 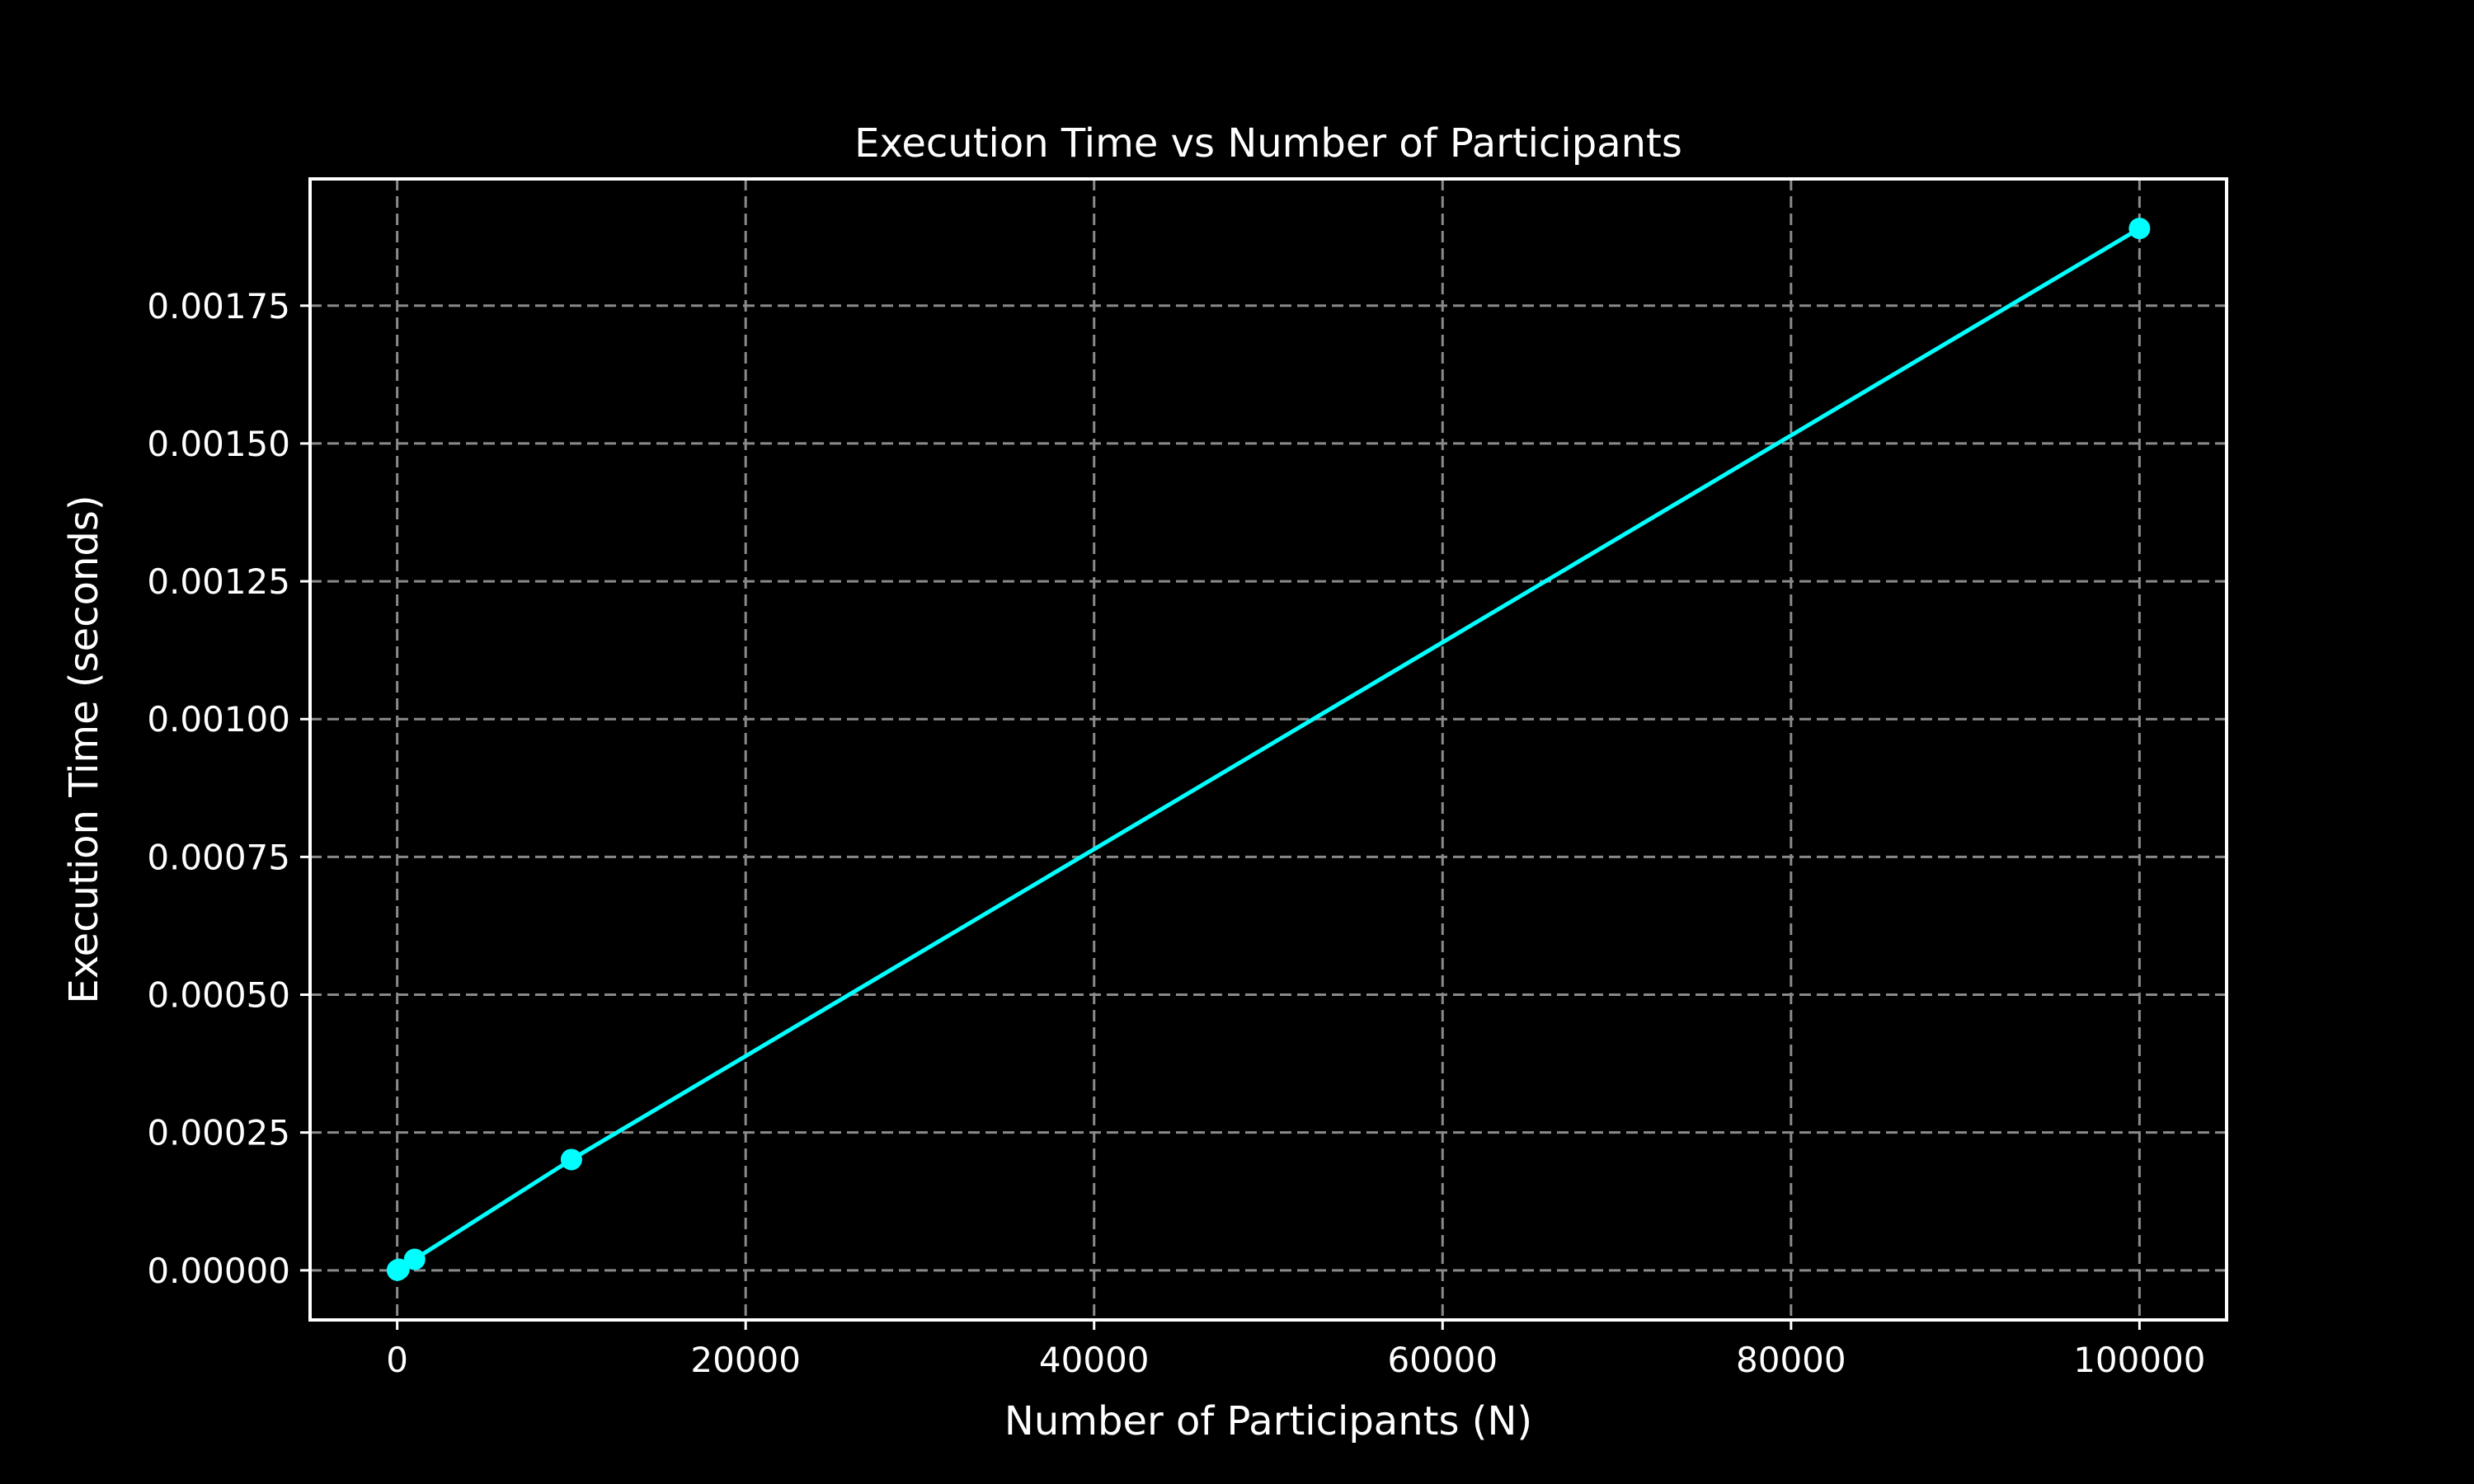 I want to click on x-tick-label: 80000, so click(x=1791, y=1360).